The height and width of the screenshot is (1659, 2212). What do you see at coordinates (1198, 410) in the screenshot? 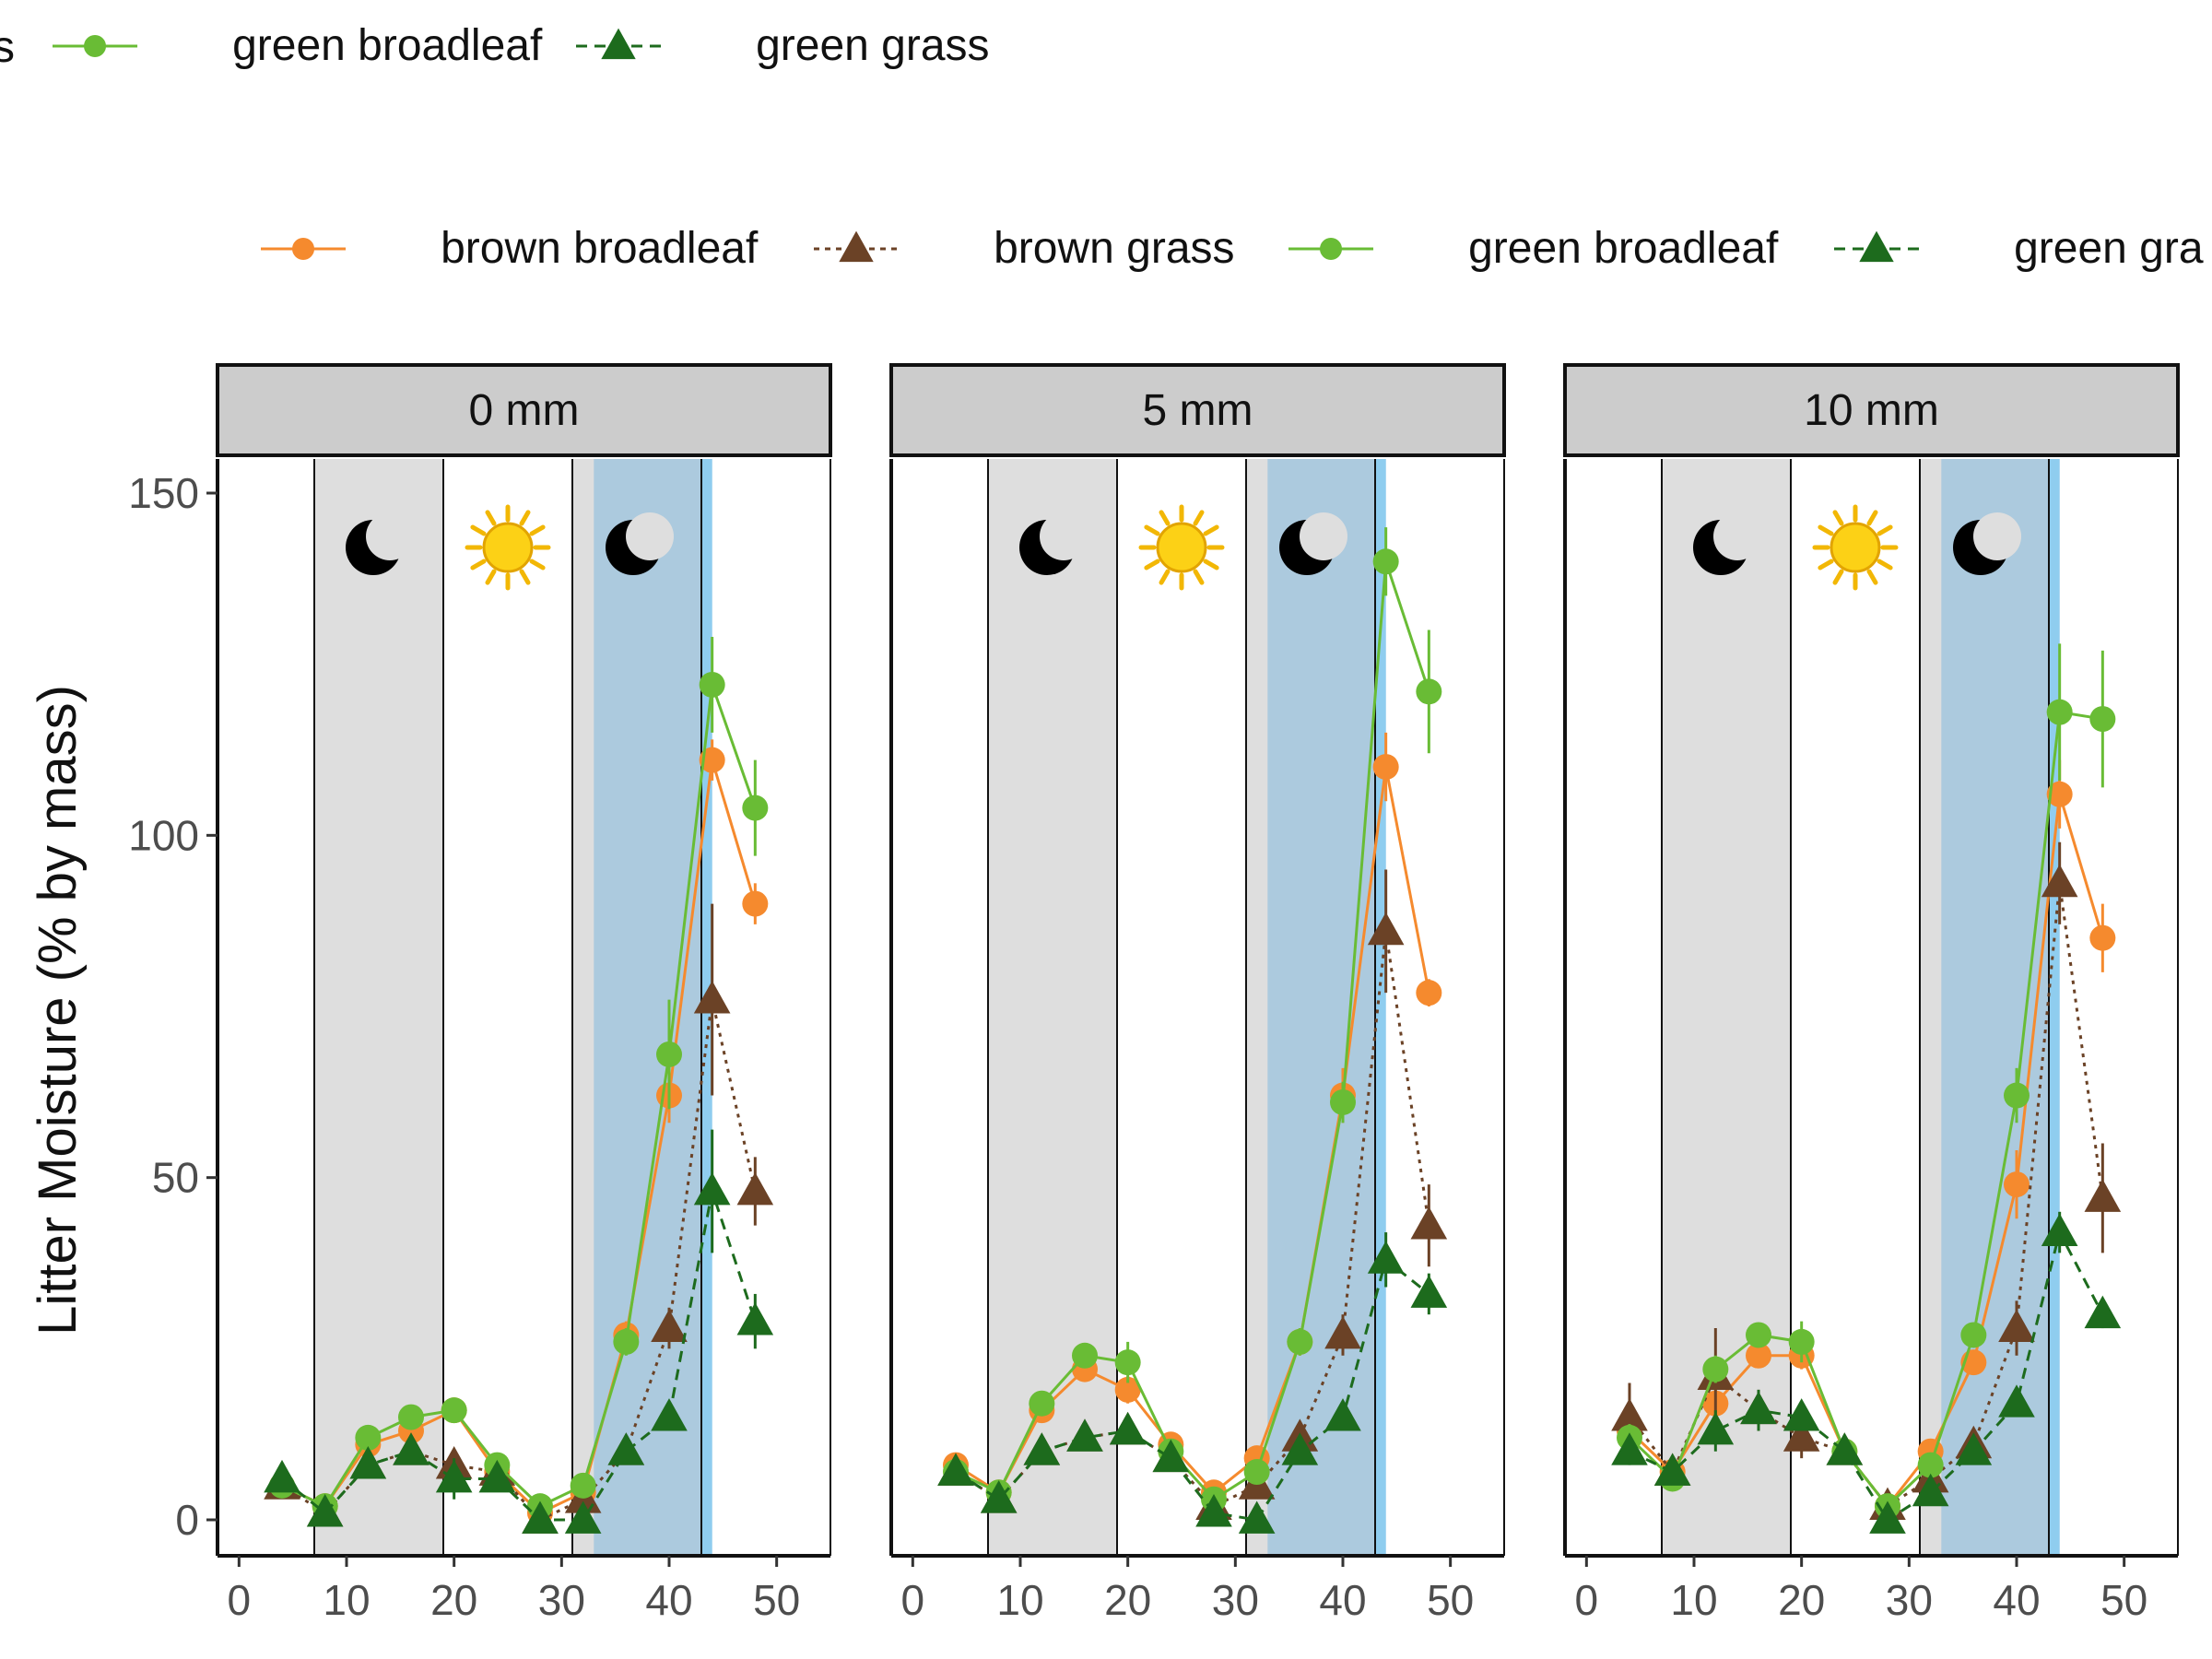
I see `panel-title: 5 mm` at bounding box center [1198, 410].